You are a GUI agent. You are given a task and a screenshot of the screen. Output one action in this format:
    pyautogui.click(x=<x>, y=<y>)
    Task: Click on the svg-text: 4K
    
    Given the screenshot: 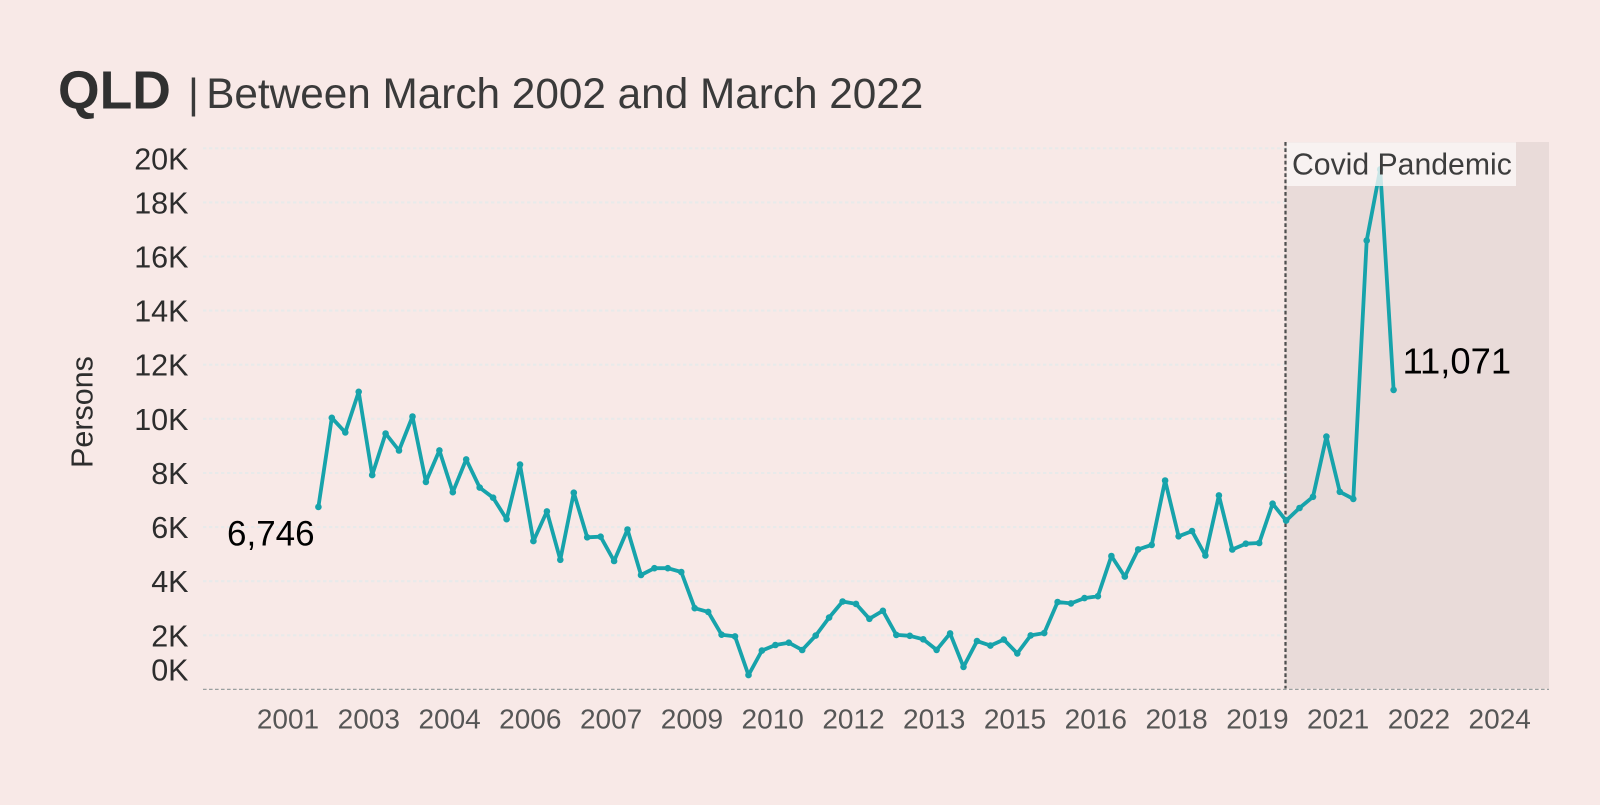 What is the action you would take?
    pyautogui.click(x=169, y=582)
    